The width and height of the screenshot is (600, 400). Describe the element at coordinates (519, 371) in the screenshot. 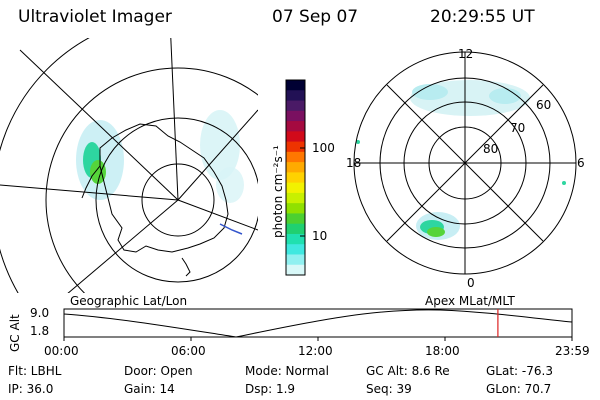

I see `info-glat: GLat: -76.3` at that location.